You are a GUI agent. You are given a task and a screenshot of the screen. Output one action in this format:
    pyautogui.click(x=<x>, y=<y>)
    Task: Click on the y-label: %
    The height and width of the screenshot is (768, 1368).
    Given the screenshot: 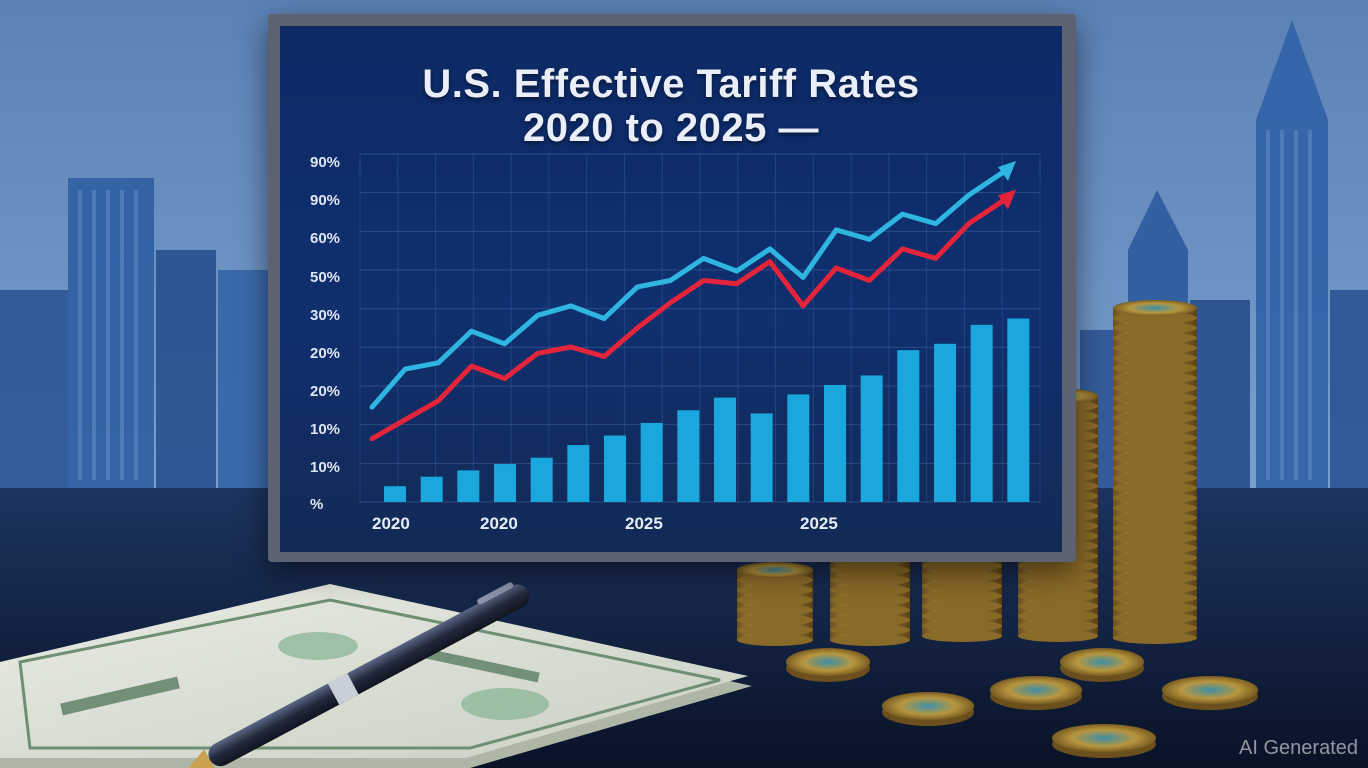 What is the action you would take?
    pyautogui.click(x=317, y=504)
    